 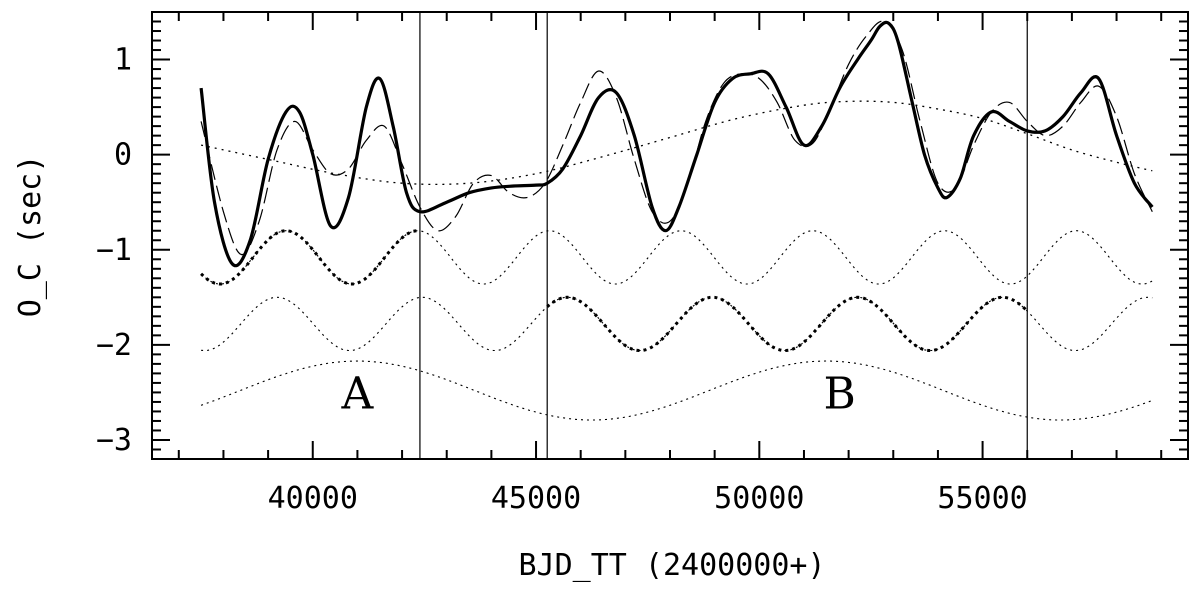 What do you see at coordinates (671, 565) in the screenshot?
I see `x-axis-title: BJD_TT (2400000+)` at bounding box center [671, 565].